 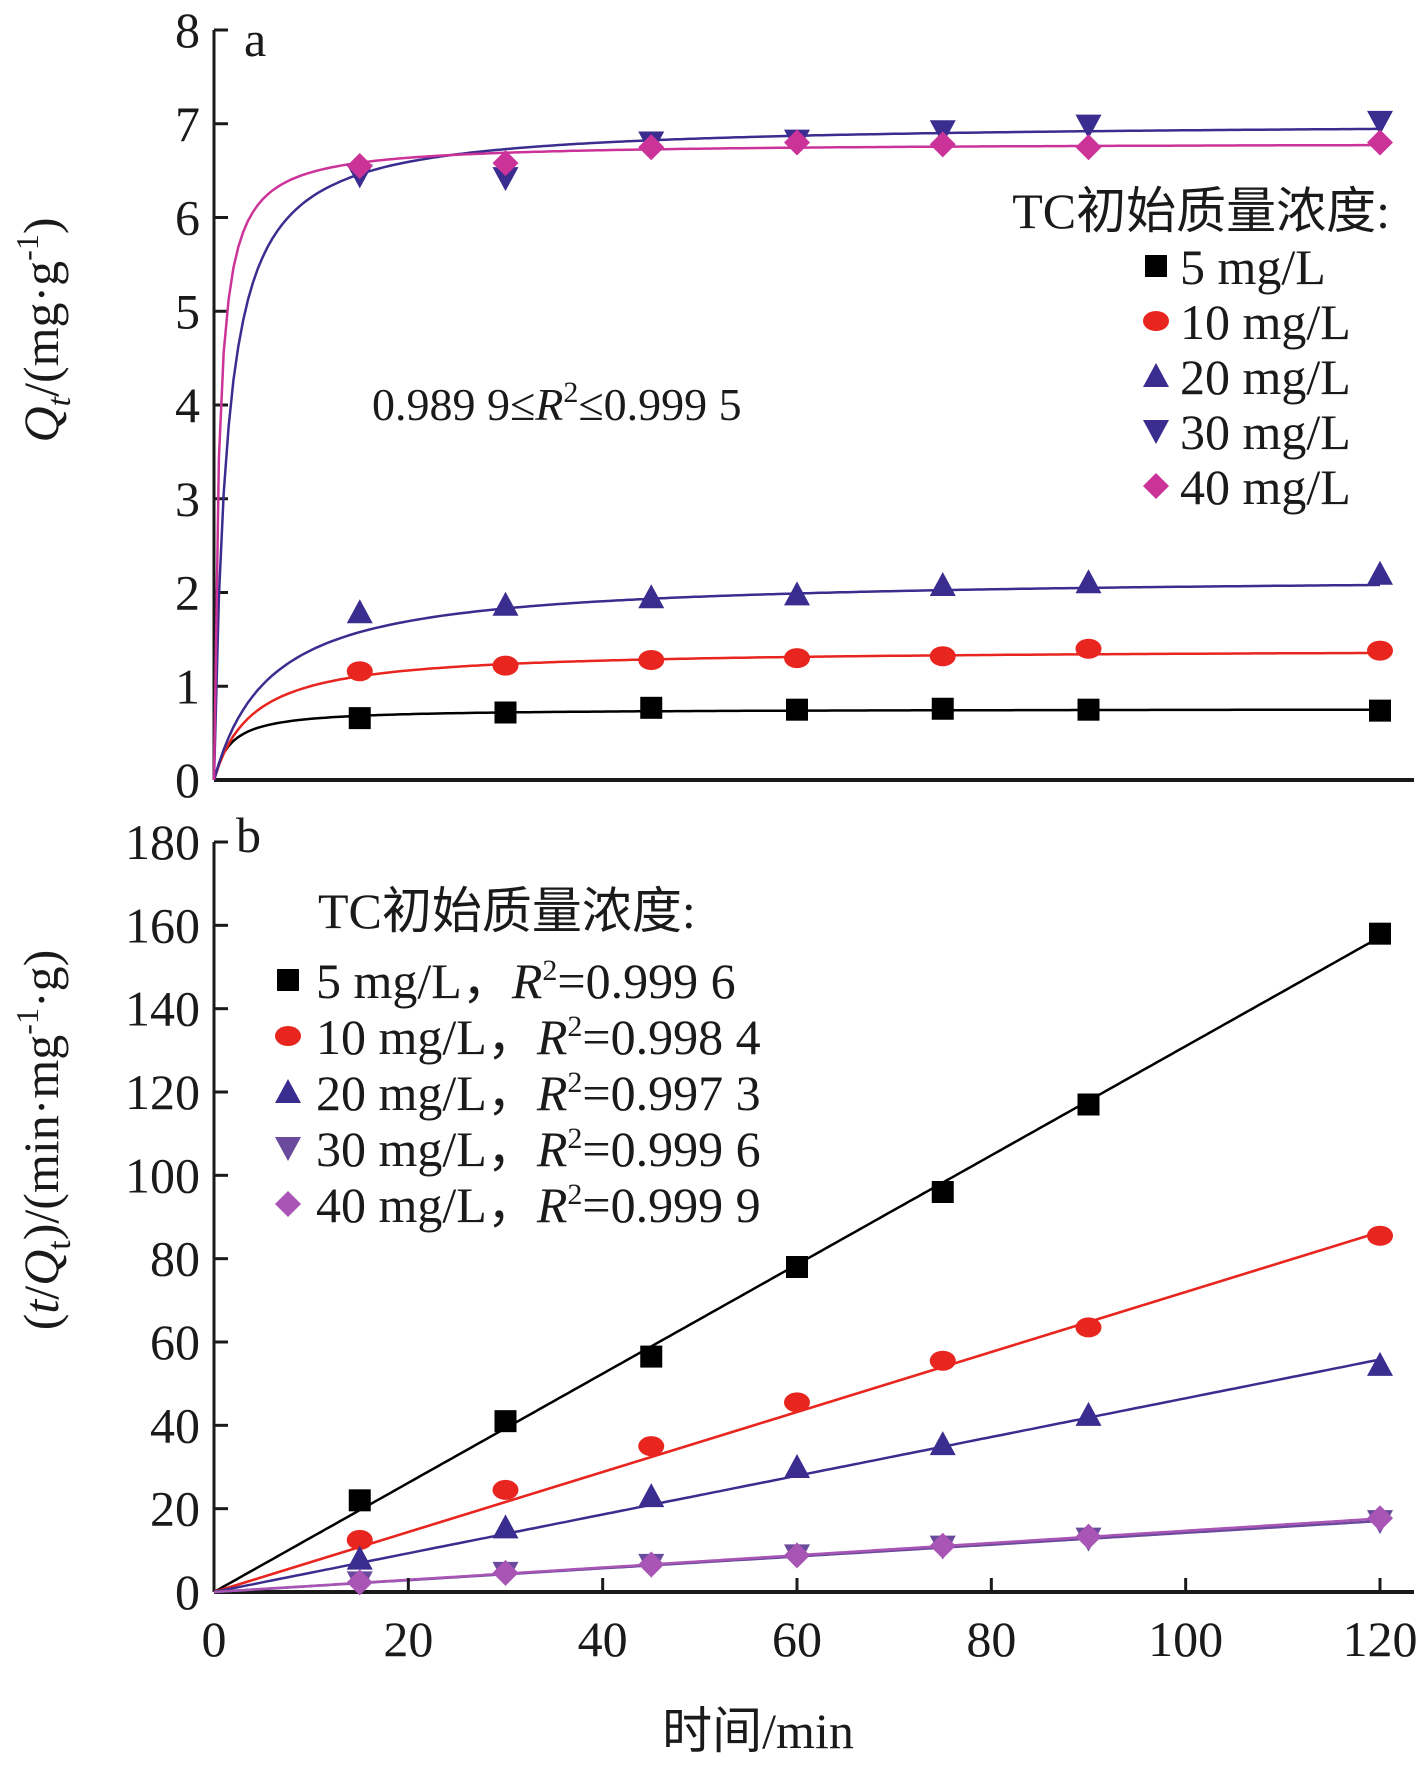 What do you see at coordinates (187, 499) in the screenshot?
I see `panel-a-y-tick-label: 3` at bounding box center [187, 499].